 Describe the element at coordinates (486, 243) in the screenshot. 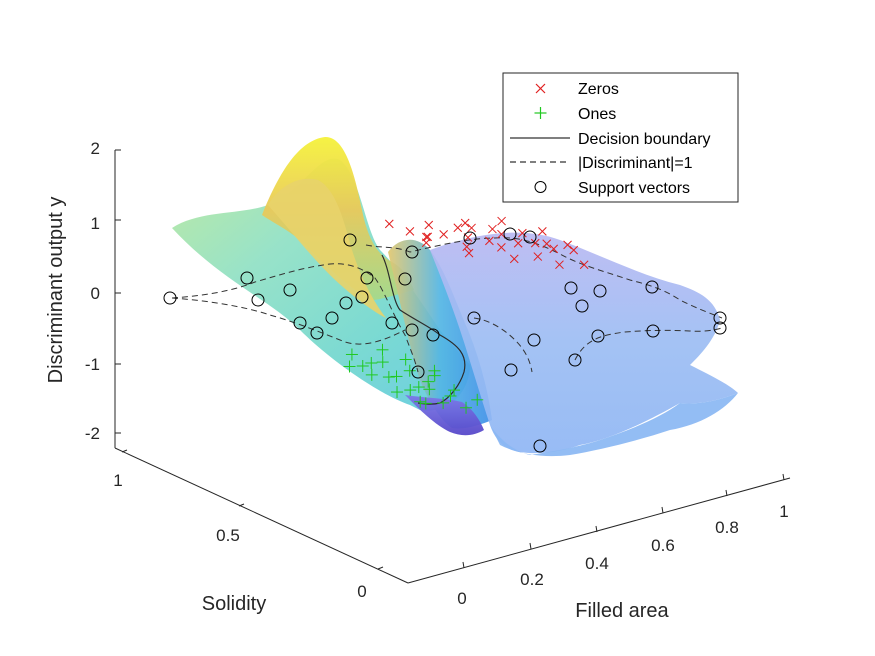

I see `zeros-markers` at that location.